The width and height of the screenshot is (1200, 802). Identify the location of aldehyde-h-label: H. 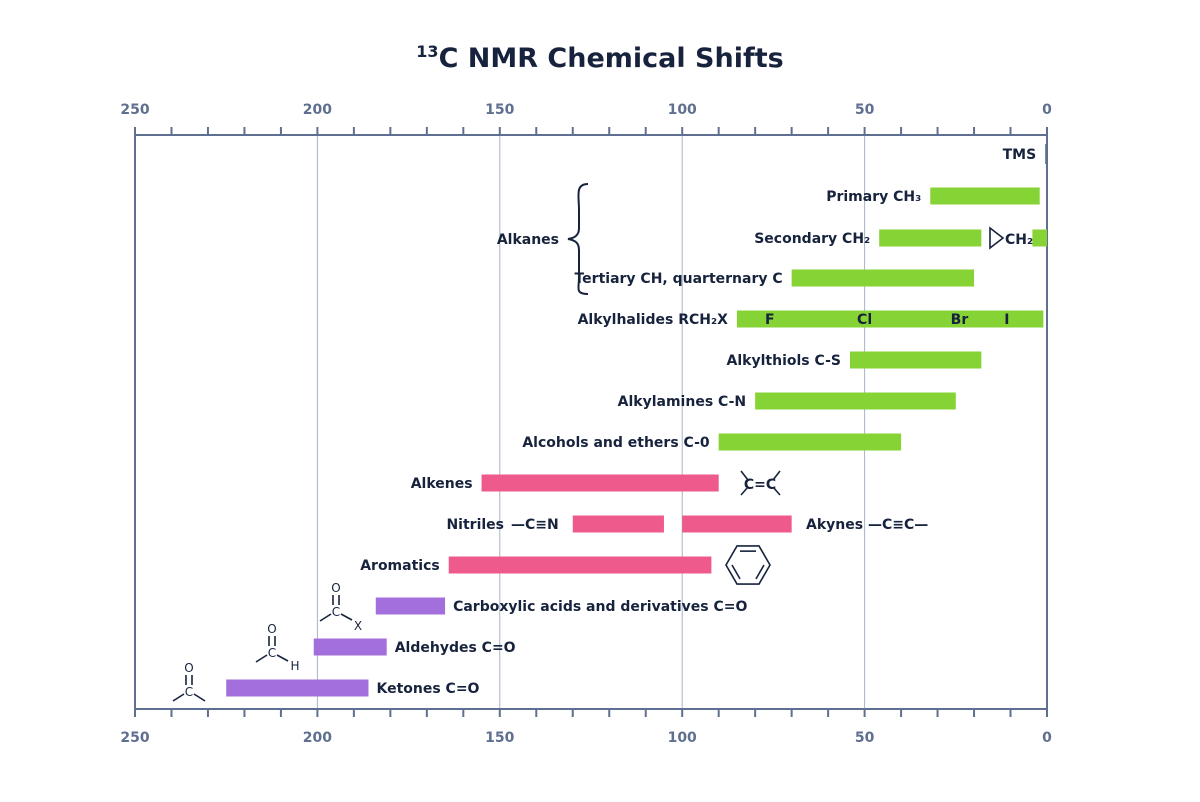
(294, 666).